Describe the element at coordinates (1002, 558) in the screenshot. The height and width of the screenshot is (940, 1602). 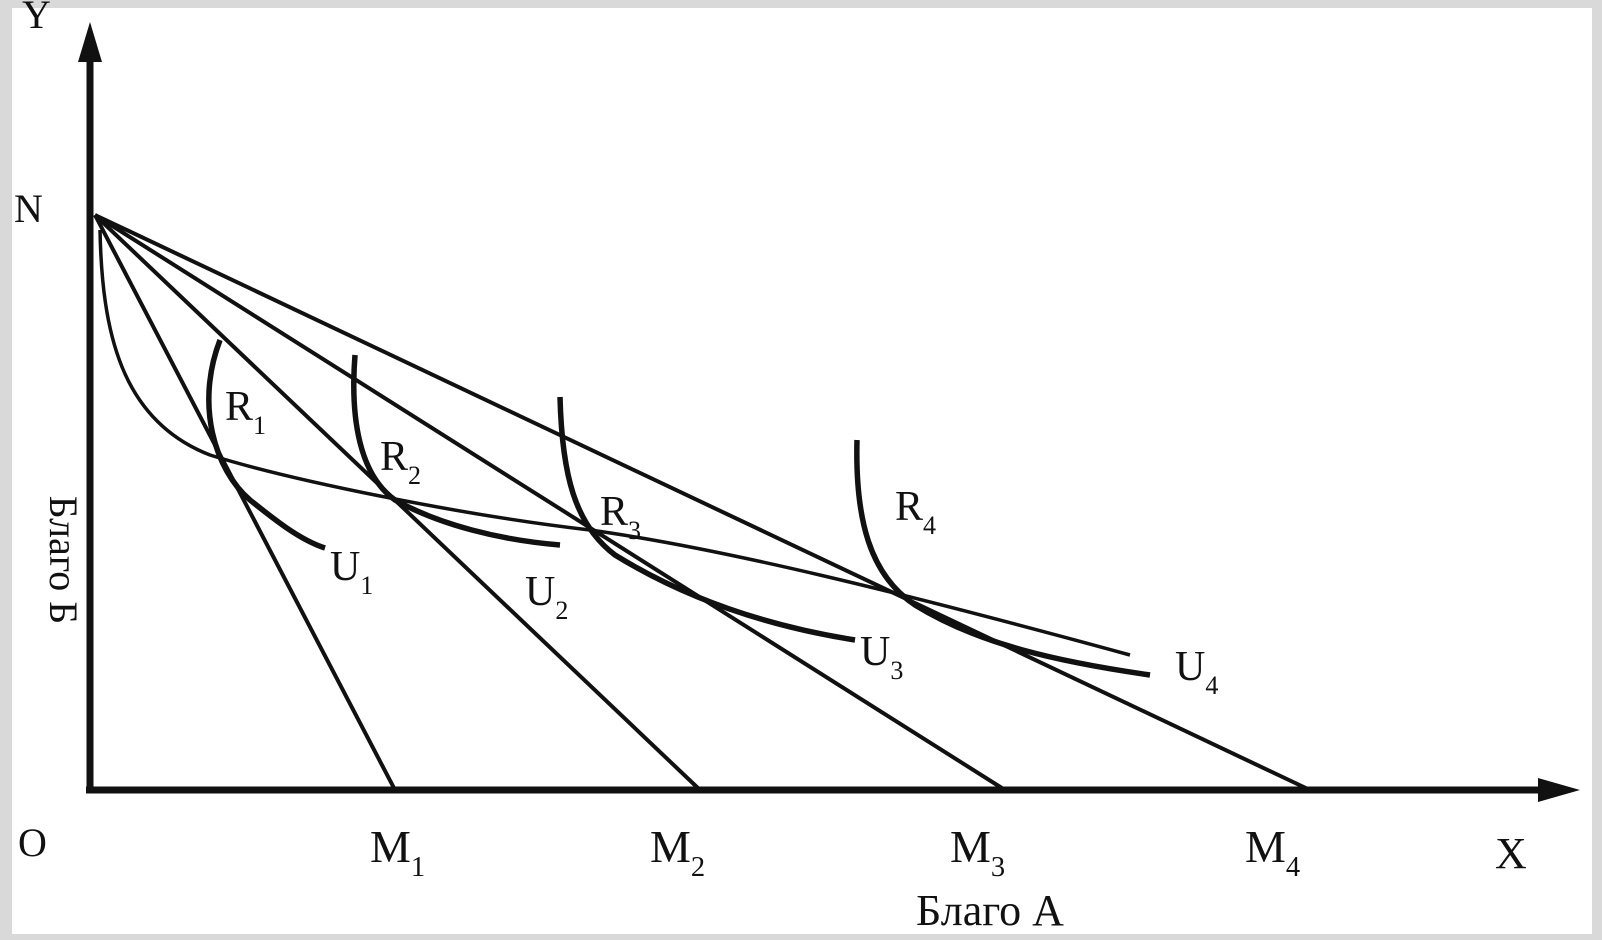
I see `indifference-curve-u4` at that location.